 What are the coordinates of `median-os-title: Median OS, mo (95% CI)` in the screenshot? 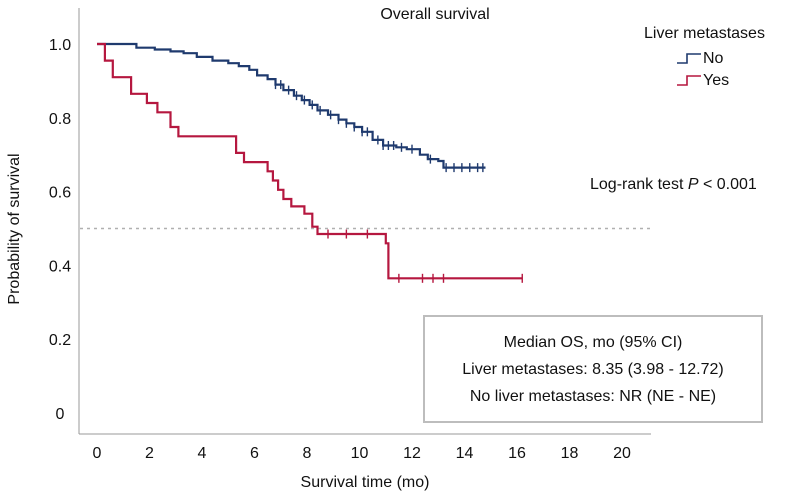 It's located at (593, 342).